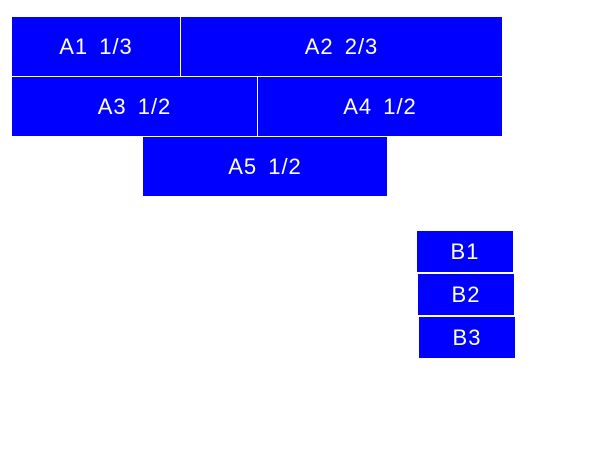 This screenshot has width=602, height=459. I want to click on box-a4-label: A4 1/2, so click(380, 106).